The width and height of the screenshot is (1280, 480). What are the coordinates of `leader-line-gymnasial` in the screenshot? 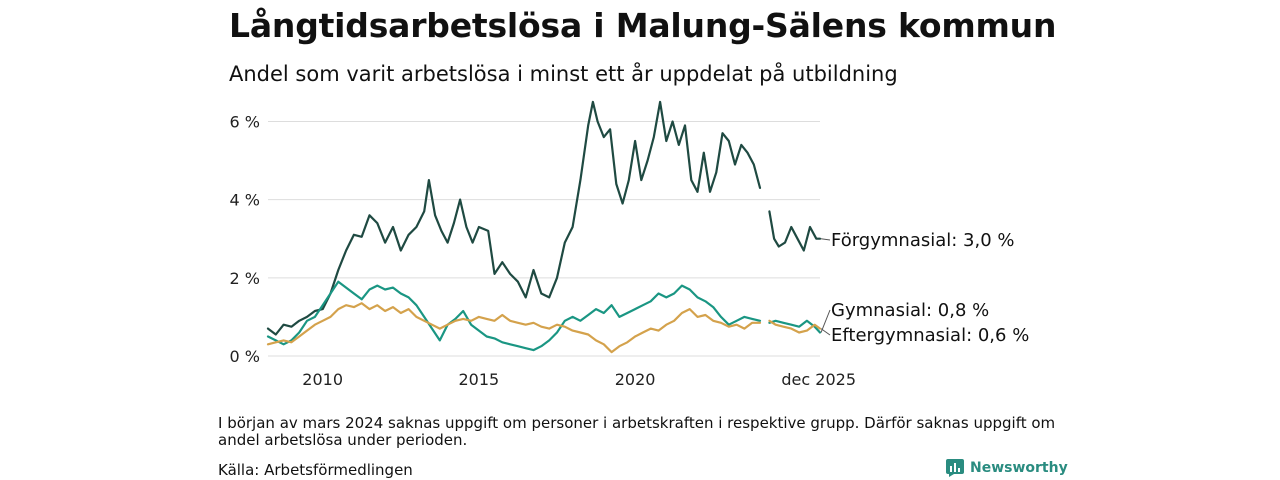 It's located at (825, 321).